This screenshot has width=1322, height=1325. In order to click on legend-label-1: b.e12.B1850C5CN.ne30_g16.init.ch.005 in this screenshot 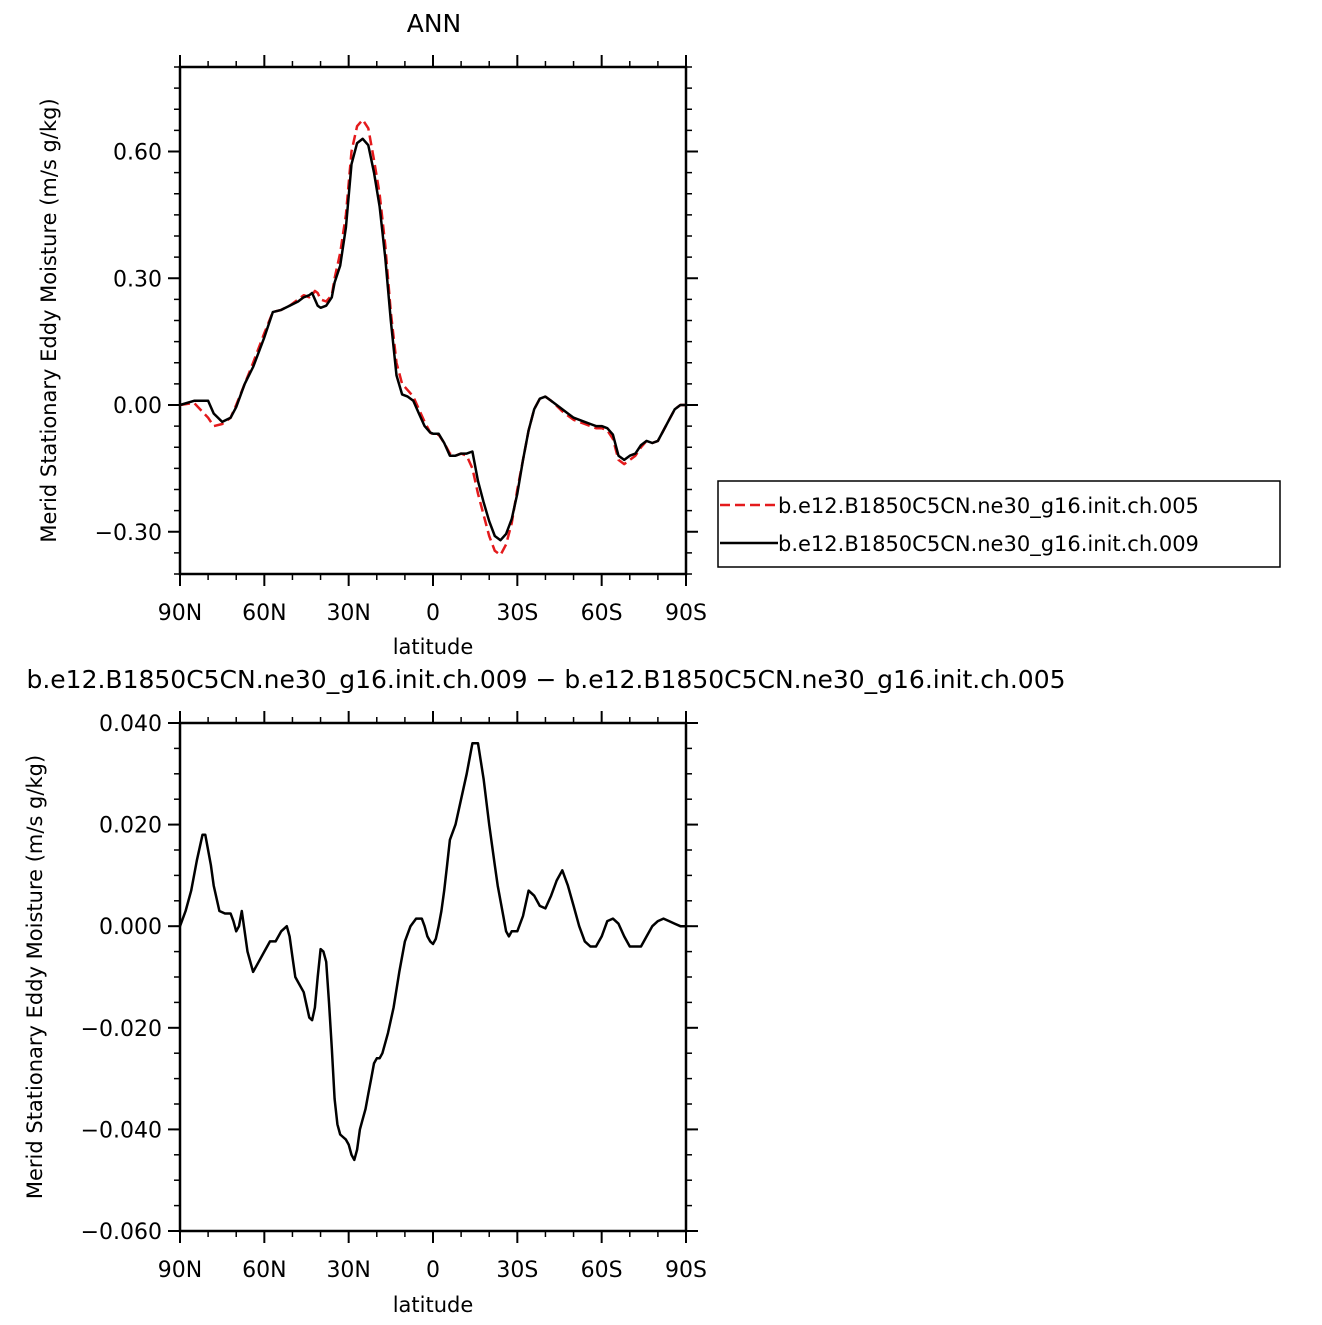, I will do `click(988, 506)`.